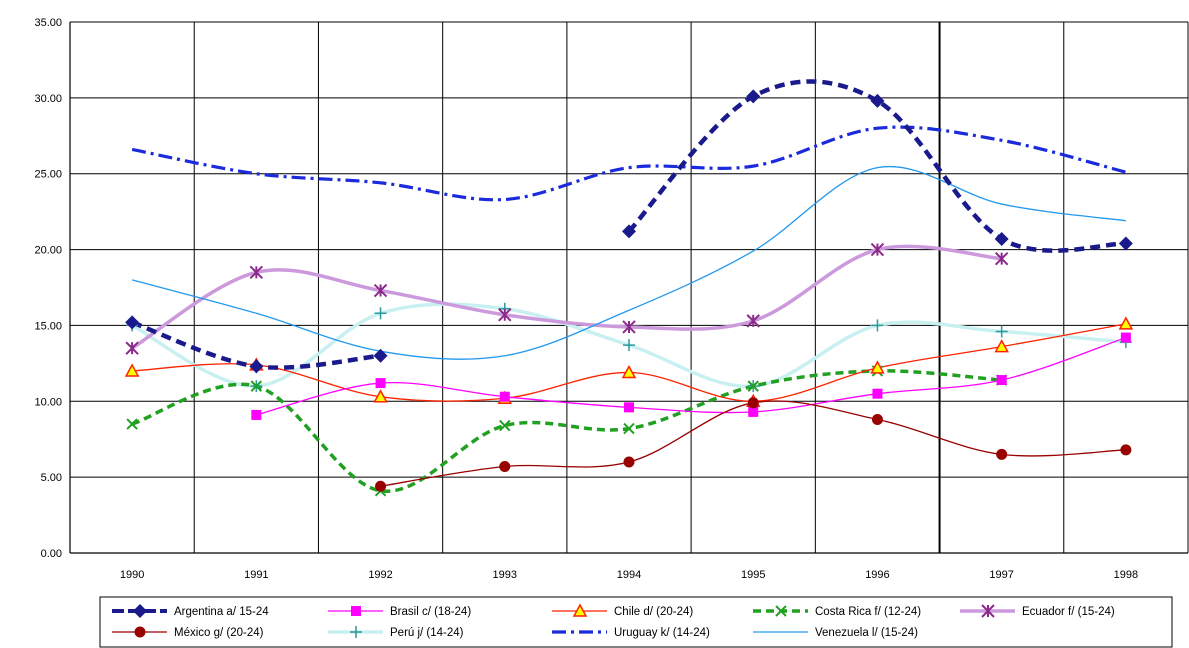 This screenshot has height=648, width=1189. What do you see at coordinates (356, 611) in the screenshot?
I see `legend-marker-brasil` at bounding box center [356, 611].